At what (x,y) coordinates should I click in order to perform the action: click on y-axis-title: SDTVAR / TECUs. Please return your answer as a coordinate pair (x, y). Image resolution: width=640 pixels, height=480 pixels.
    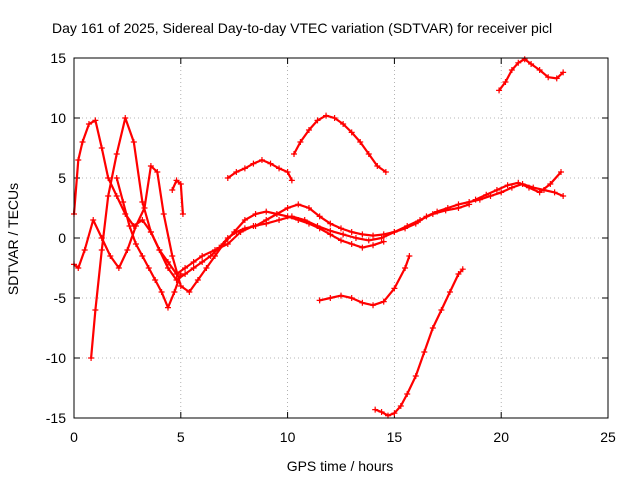
    Looking at the image, I should click on (13, 239).